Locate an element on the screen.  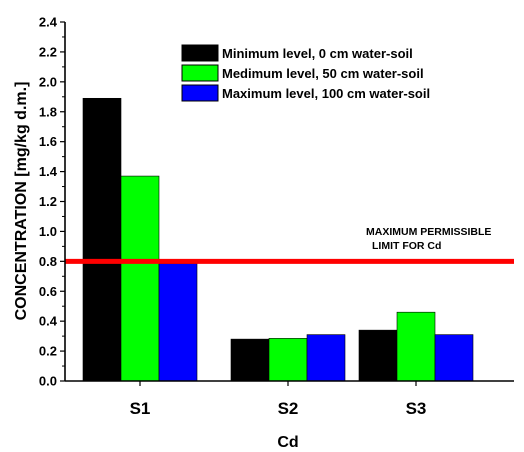
reference-line-annotation: MAXIMUM PERMISSIBLE LIMIT FOR Cd is located at coordinates (428, 239).